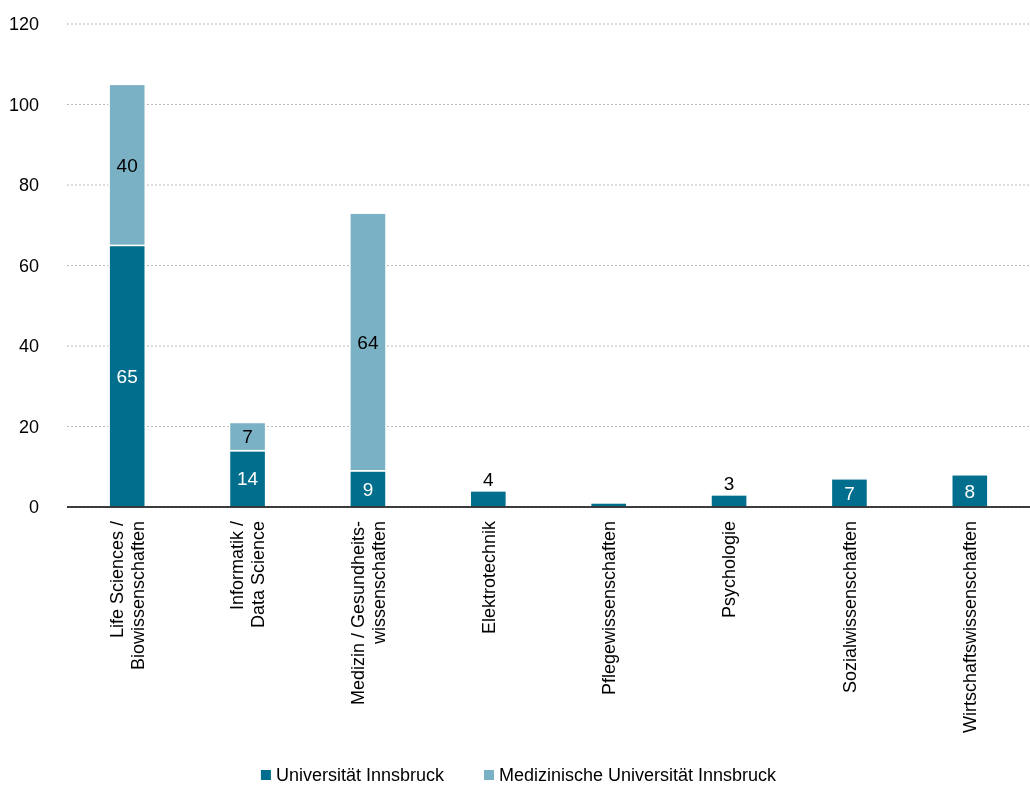 This screenshot has height=787, width=1030. What do you see at coordinates (368, 342) in the screenshot?
I see `data-label: 64` at bounding box center [368, 342].